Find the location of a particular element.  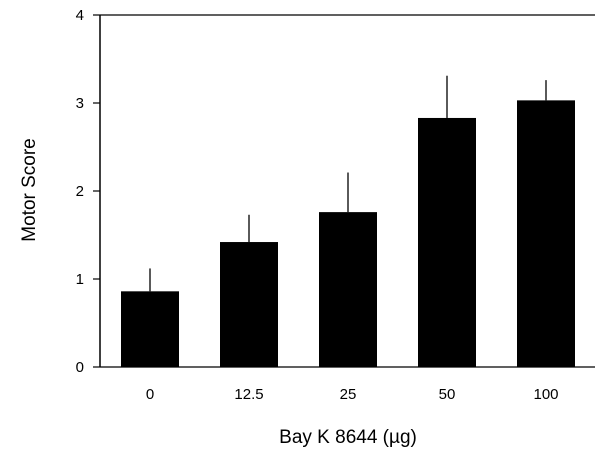

x-tick-label-2: 25 is located at coordinates (348, 394).